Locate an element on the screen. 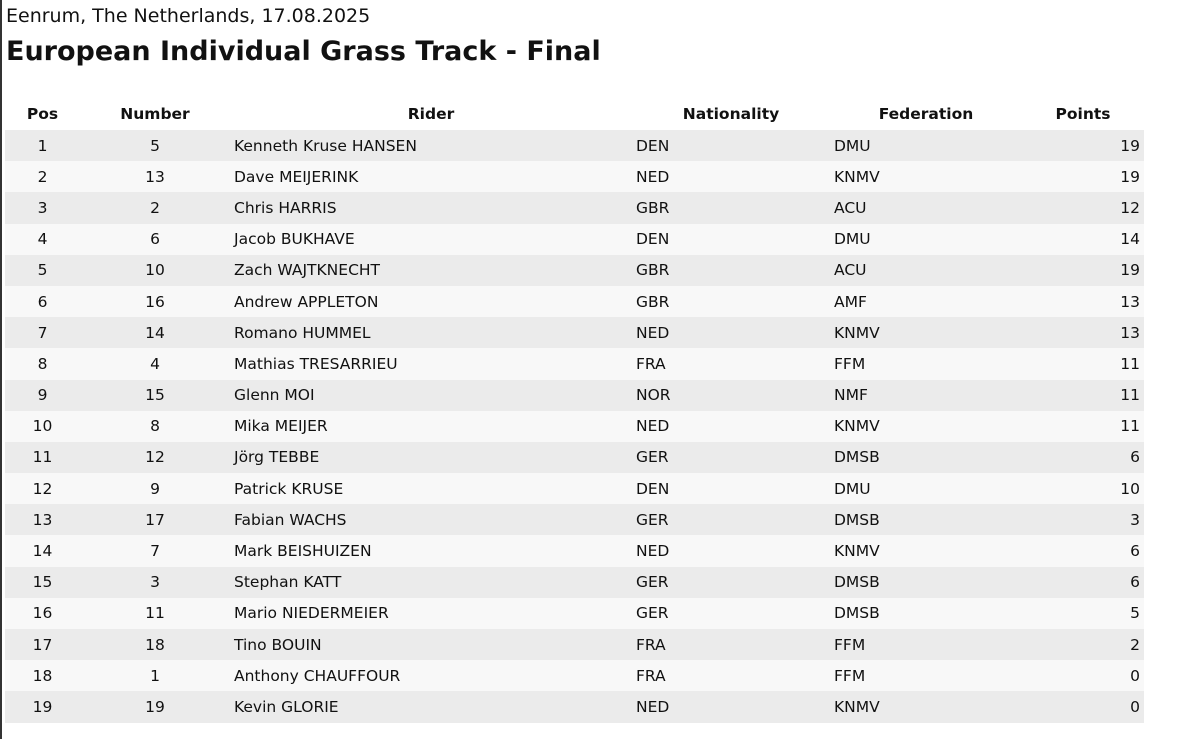 The height and width of the screenshot is (739, 1200). table-cell: Tino BOUIN is located at coordinates (278, 644).